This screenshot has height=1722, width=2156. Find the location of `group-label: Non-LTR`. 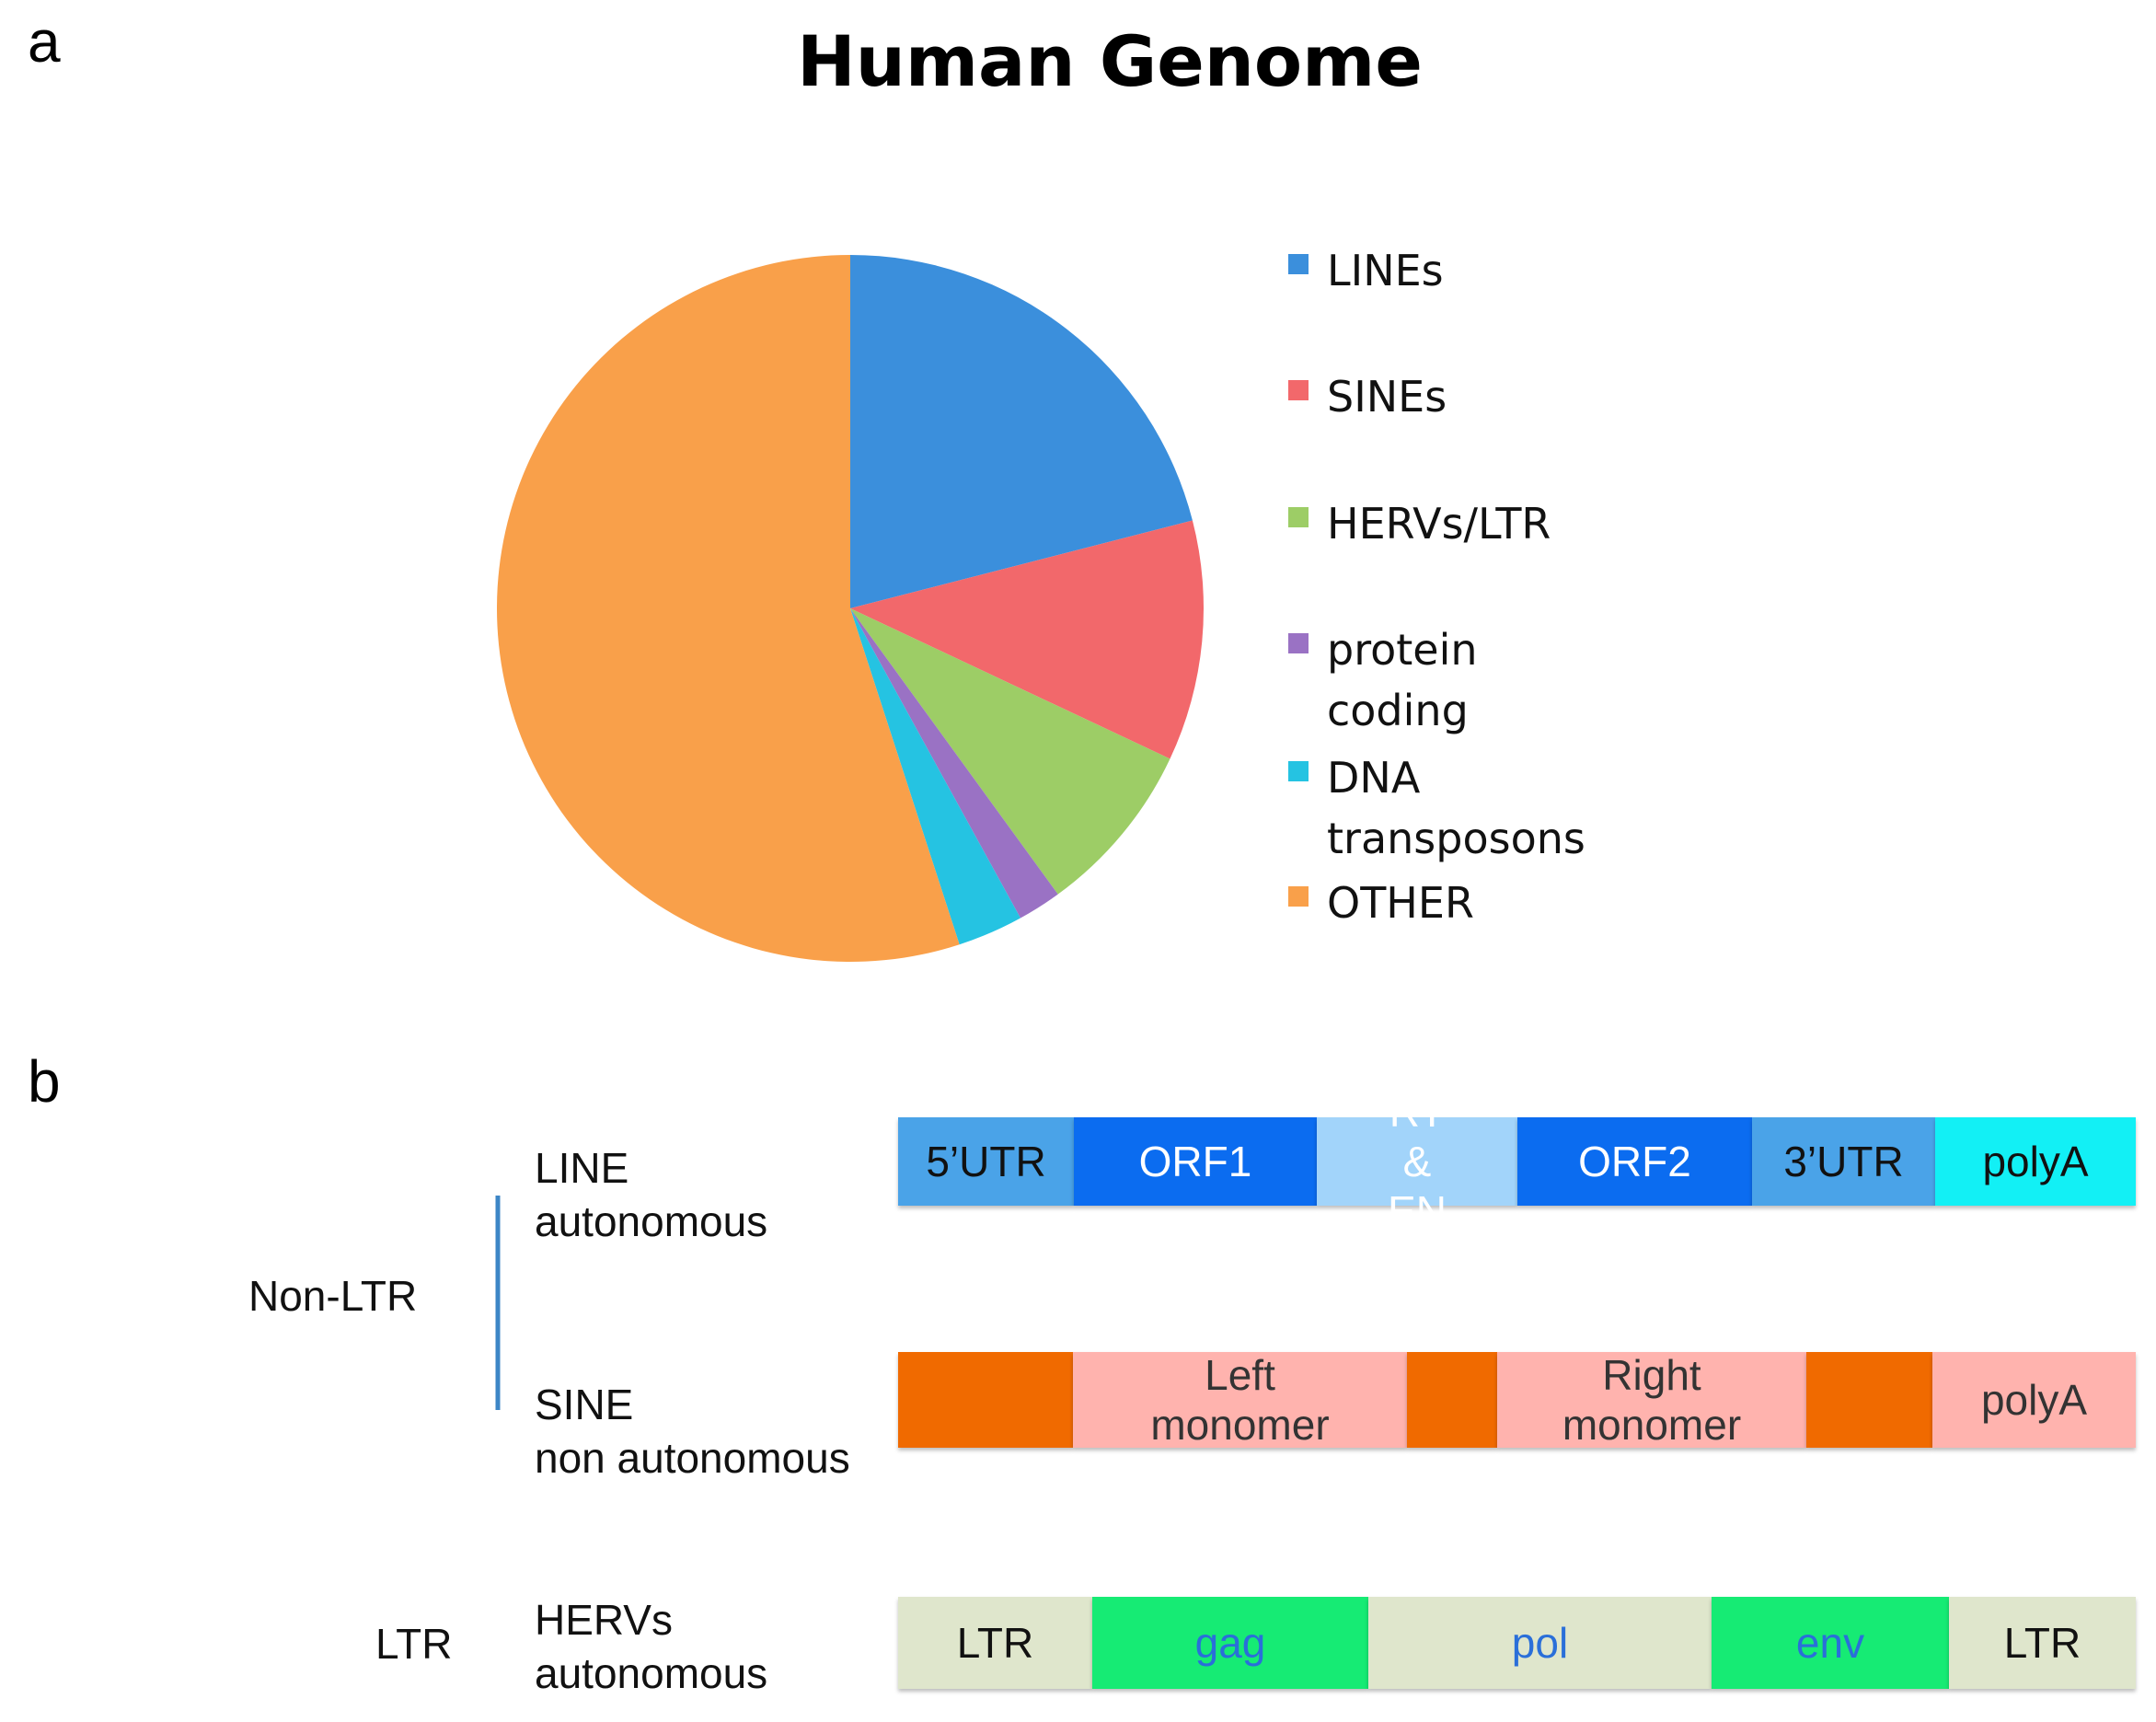

group-label: Non-LTR is located at coordinates (333, 1296).